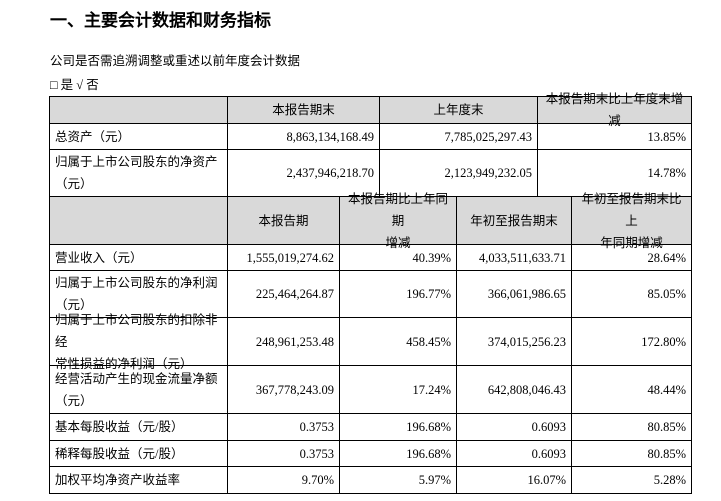  Describe the element at coordinates (283, 257) in the screenshot. I see `value-cell: 1,555,019,274.62` at that location.